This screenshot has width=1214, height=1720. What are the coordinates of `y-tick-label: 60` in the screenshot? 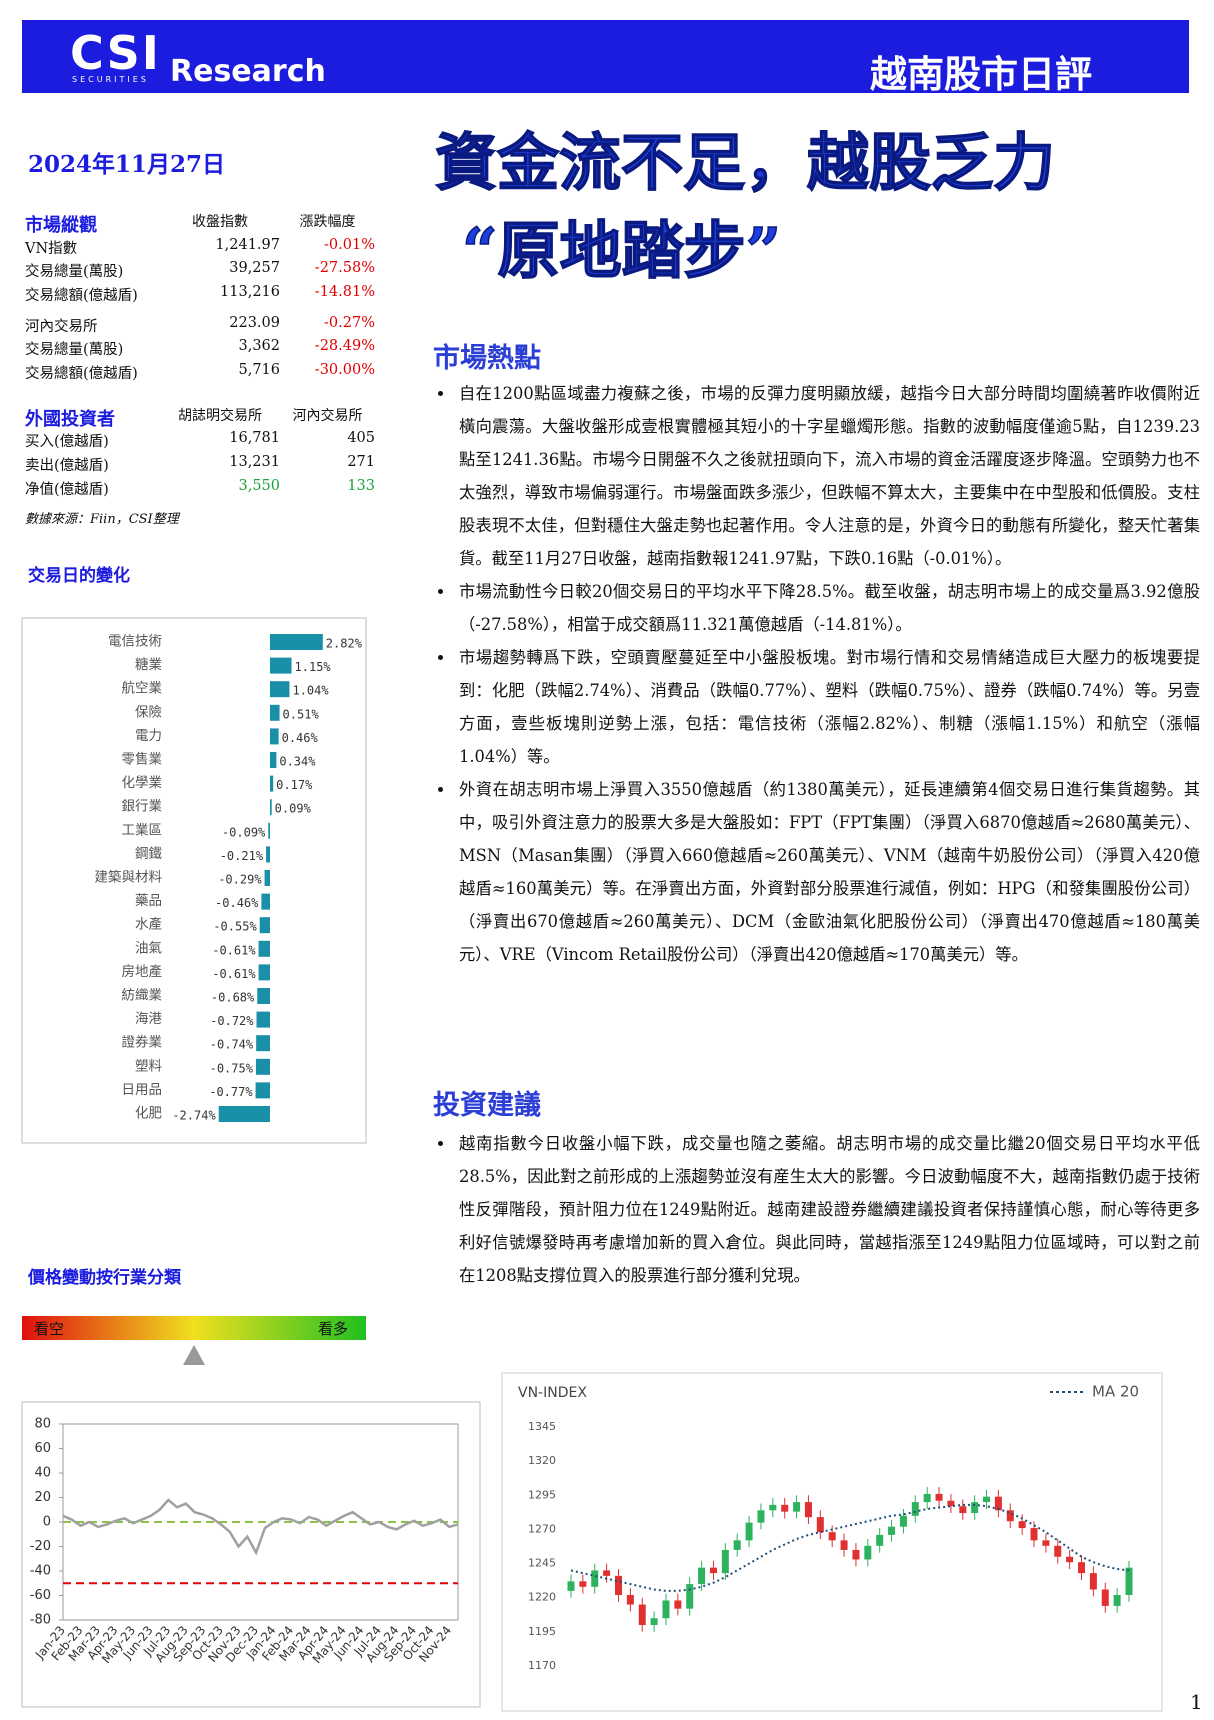 It's located at (42, 1448).